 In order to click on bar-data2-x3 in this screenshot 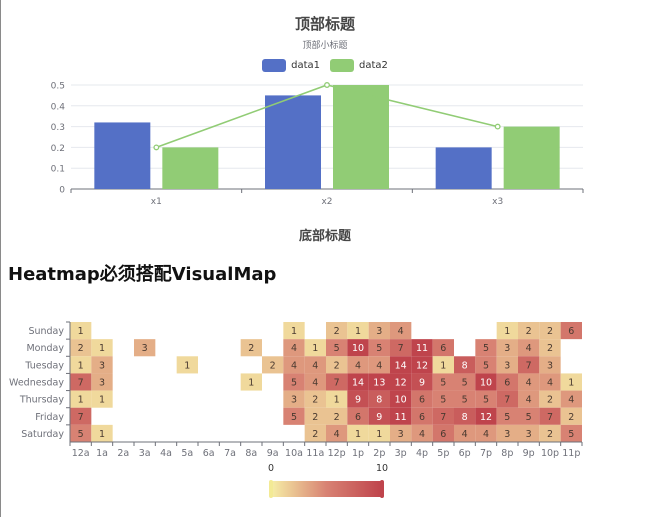, I will do `click(531, 157)`.